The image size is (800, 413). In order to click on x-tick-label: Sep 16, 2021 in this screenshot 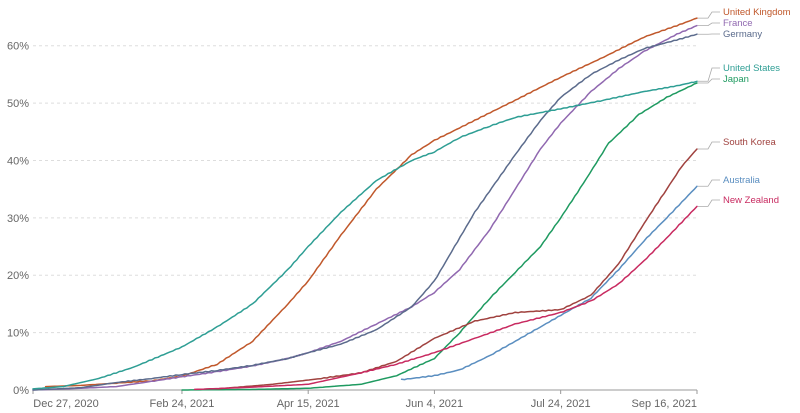, I will do `click(664, 404)`.